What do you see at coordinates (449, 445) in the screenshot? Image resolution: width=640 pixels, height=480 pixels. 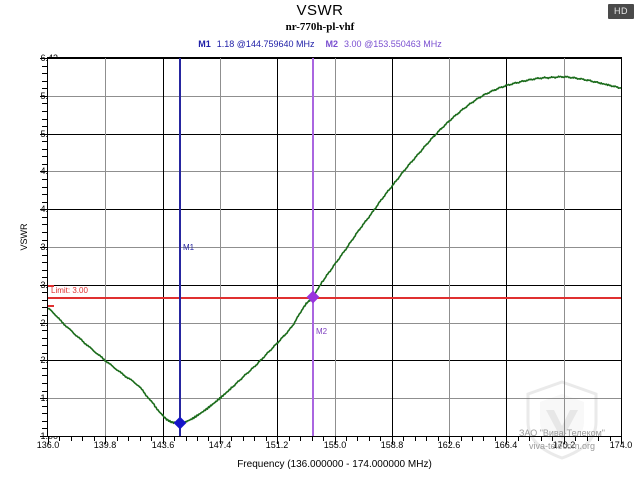 I see `x-tick-label: 162.6` at bounding box center [449, 445].